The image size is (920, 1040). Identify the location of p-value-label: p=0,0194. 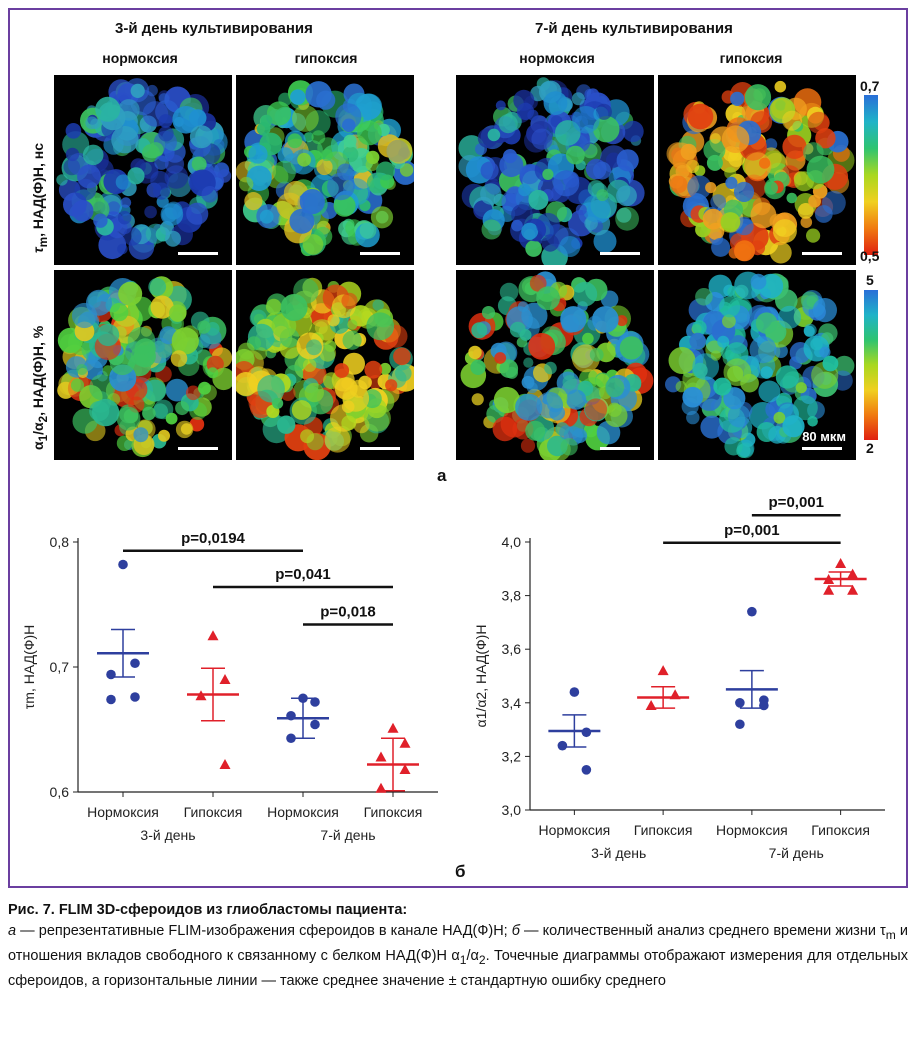
(213, 538).